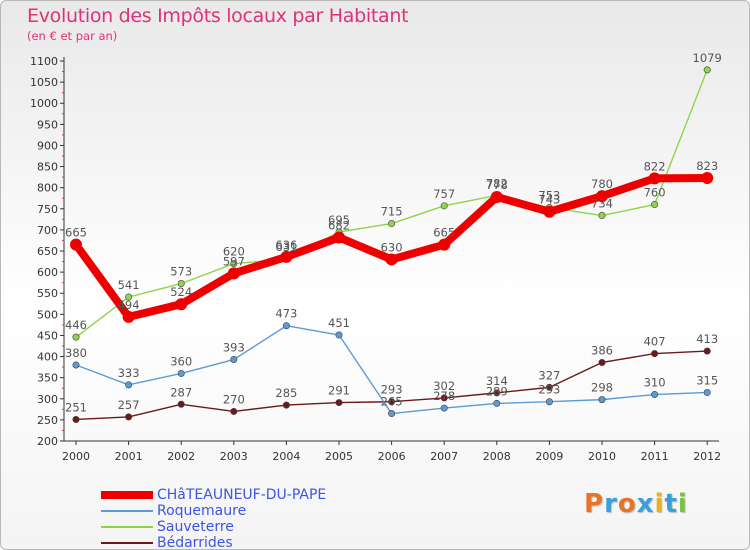  I want to click on data-label-0: 636, so click(286, 245).